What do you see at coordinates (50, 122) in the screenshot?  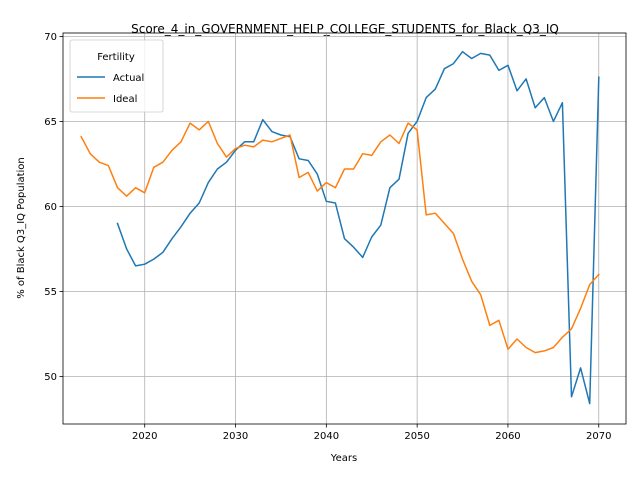 I see `y-tick-label: 65` at bounding box center [50, 122].